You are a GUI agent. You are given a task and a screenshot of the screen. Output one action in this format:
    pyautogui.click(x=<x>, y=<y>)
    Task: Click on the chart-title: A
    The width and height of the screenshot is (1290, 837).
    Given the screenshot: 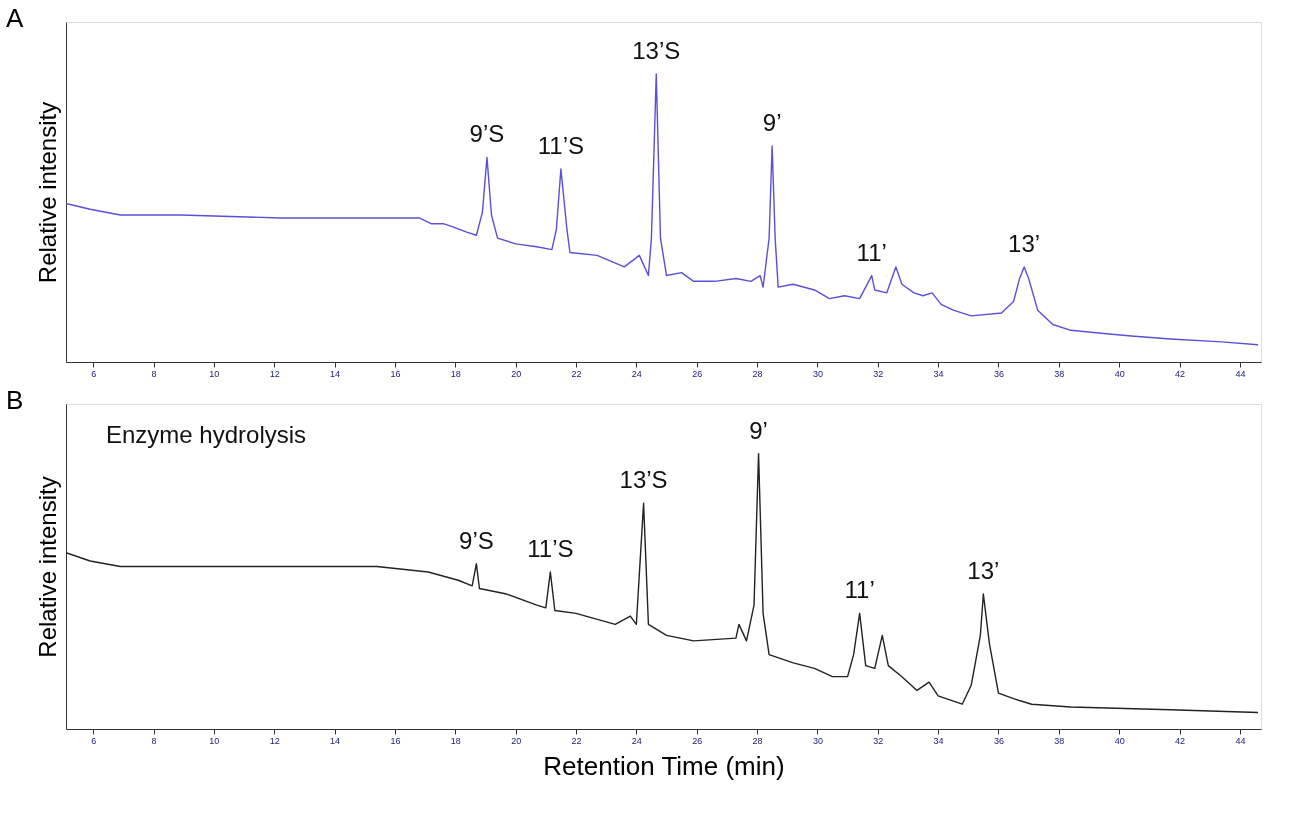 What is the action you would take?
    pyautogui.click(x=15, y=18)
    